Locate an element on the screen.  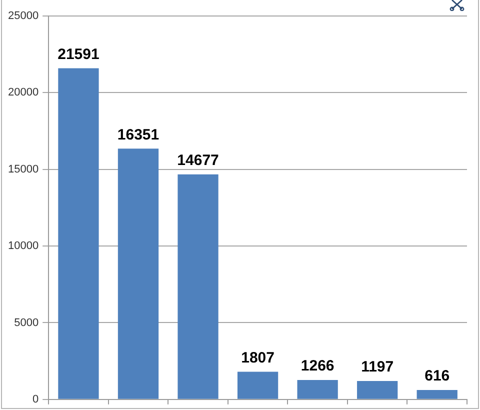
y-tick-label: 20000 is located at coordinates (23, 92).